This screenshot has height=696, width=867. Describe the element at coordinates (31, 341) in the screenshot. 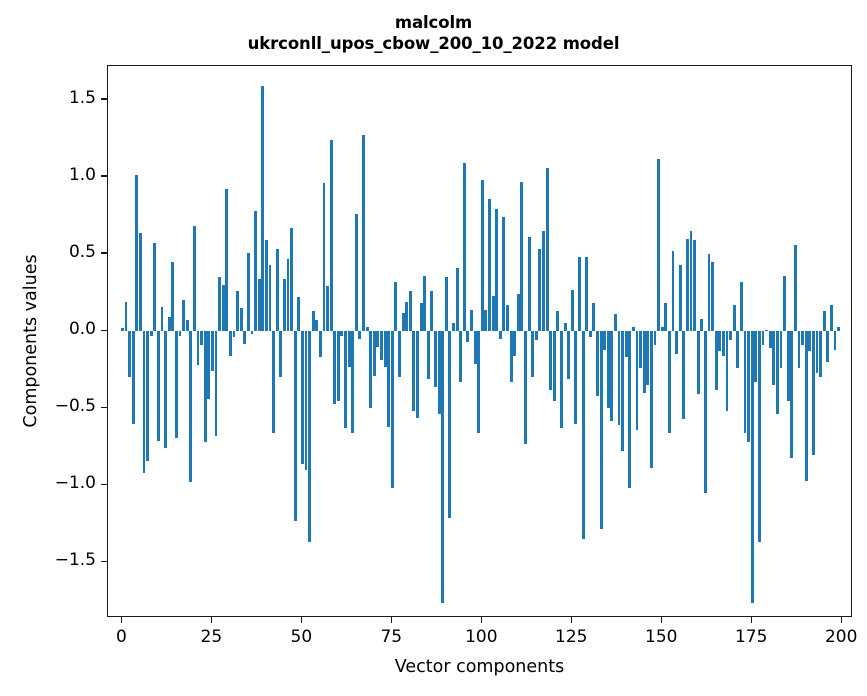

I see `y-axis-label: Components values` at that location.